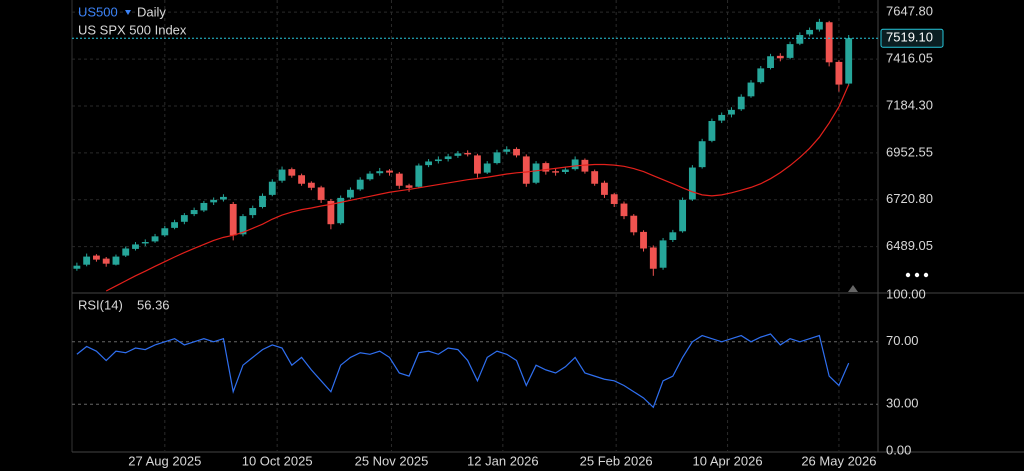  Describe the element at coordinates (277, 460) in the screenshot. I see `x-tick-label: 10 Oct 2025` at that location.